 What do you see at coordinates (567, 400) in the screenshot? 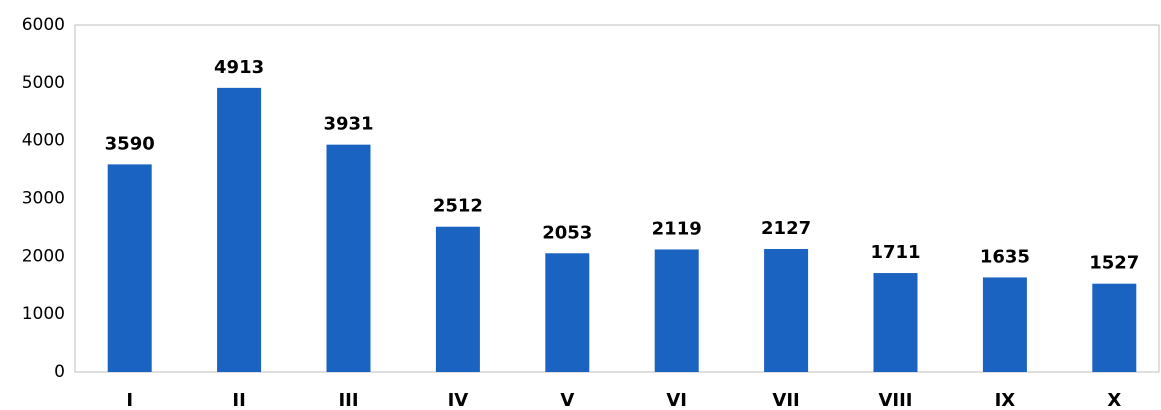
I see `x-tick-label: V` at bounding box center [567, 400].